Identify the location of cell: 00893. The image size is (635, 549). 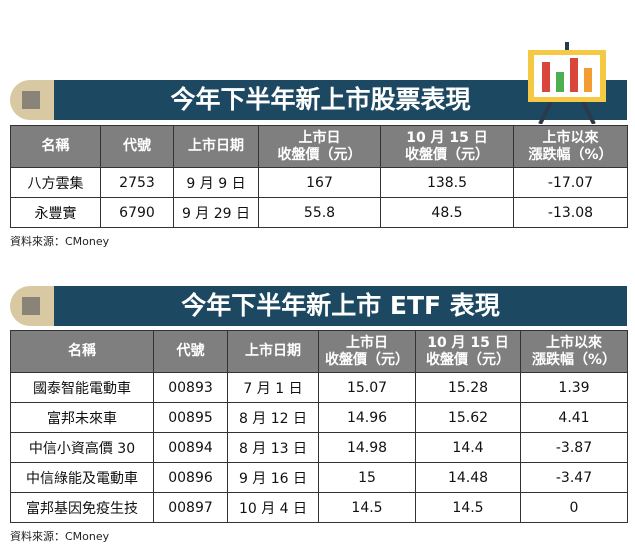
(190, 387).